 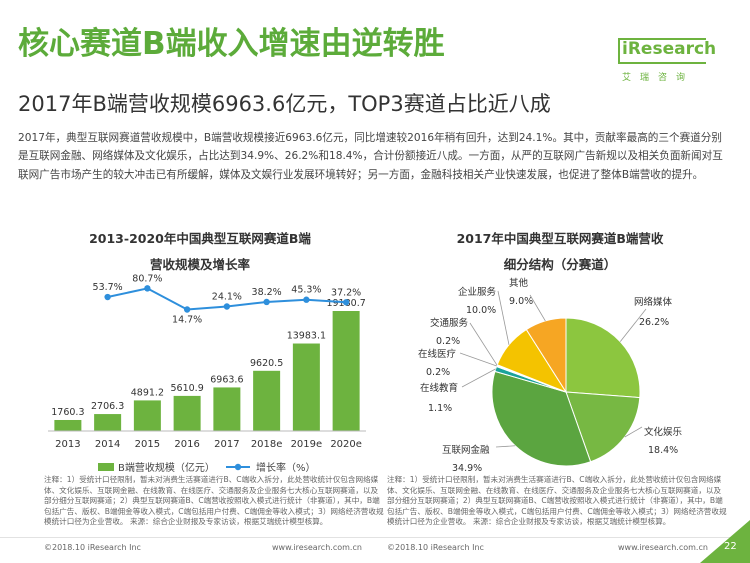 What do you see at coordinates (238, 467) in the screenshot?
I see `legend-swatch-dot` at bounding box center [238, 467].